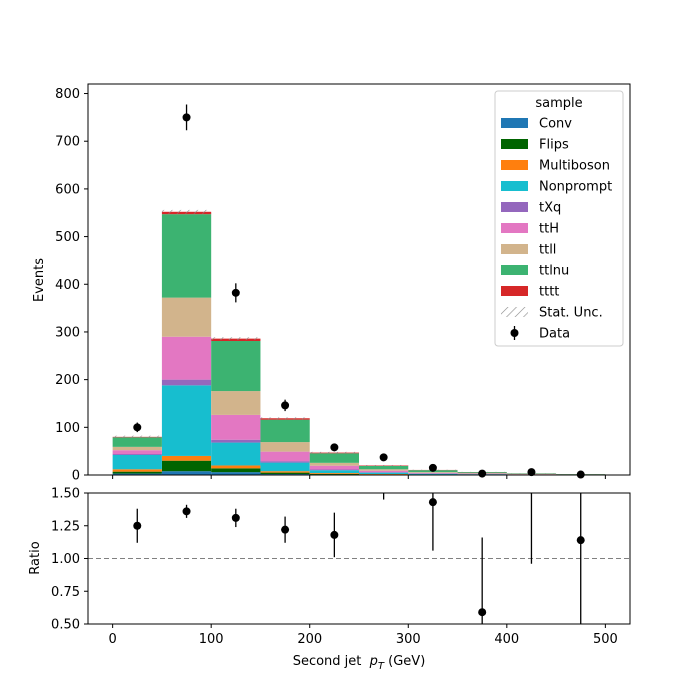 Image resolution: width=700 pixels, height=700 pixels. Describe the element at coordinates (67, 285) in the screenshot. I see `top-y-tick-label: 400` at that location.